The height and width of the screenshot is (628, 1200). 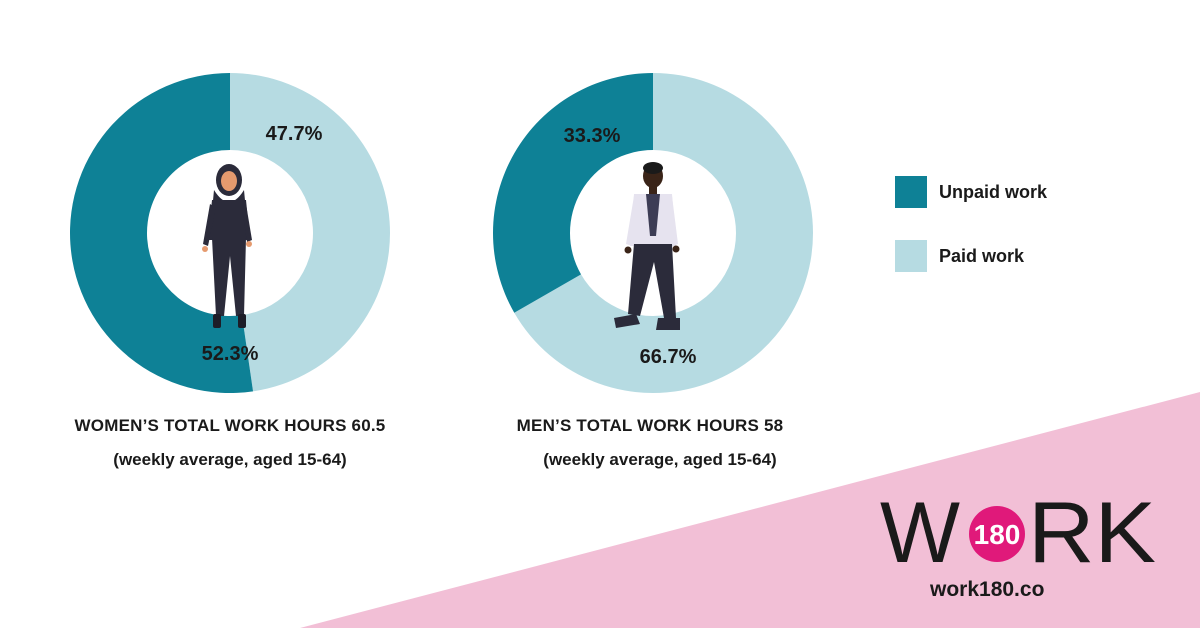 What do you see at coordinates (920, 531) in the screenshot?
I see `logo-text-left: W` at bounding box center [920, 531].